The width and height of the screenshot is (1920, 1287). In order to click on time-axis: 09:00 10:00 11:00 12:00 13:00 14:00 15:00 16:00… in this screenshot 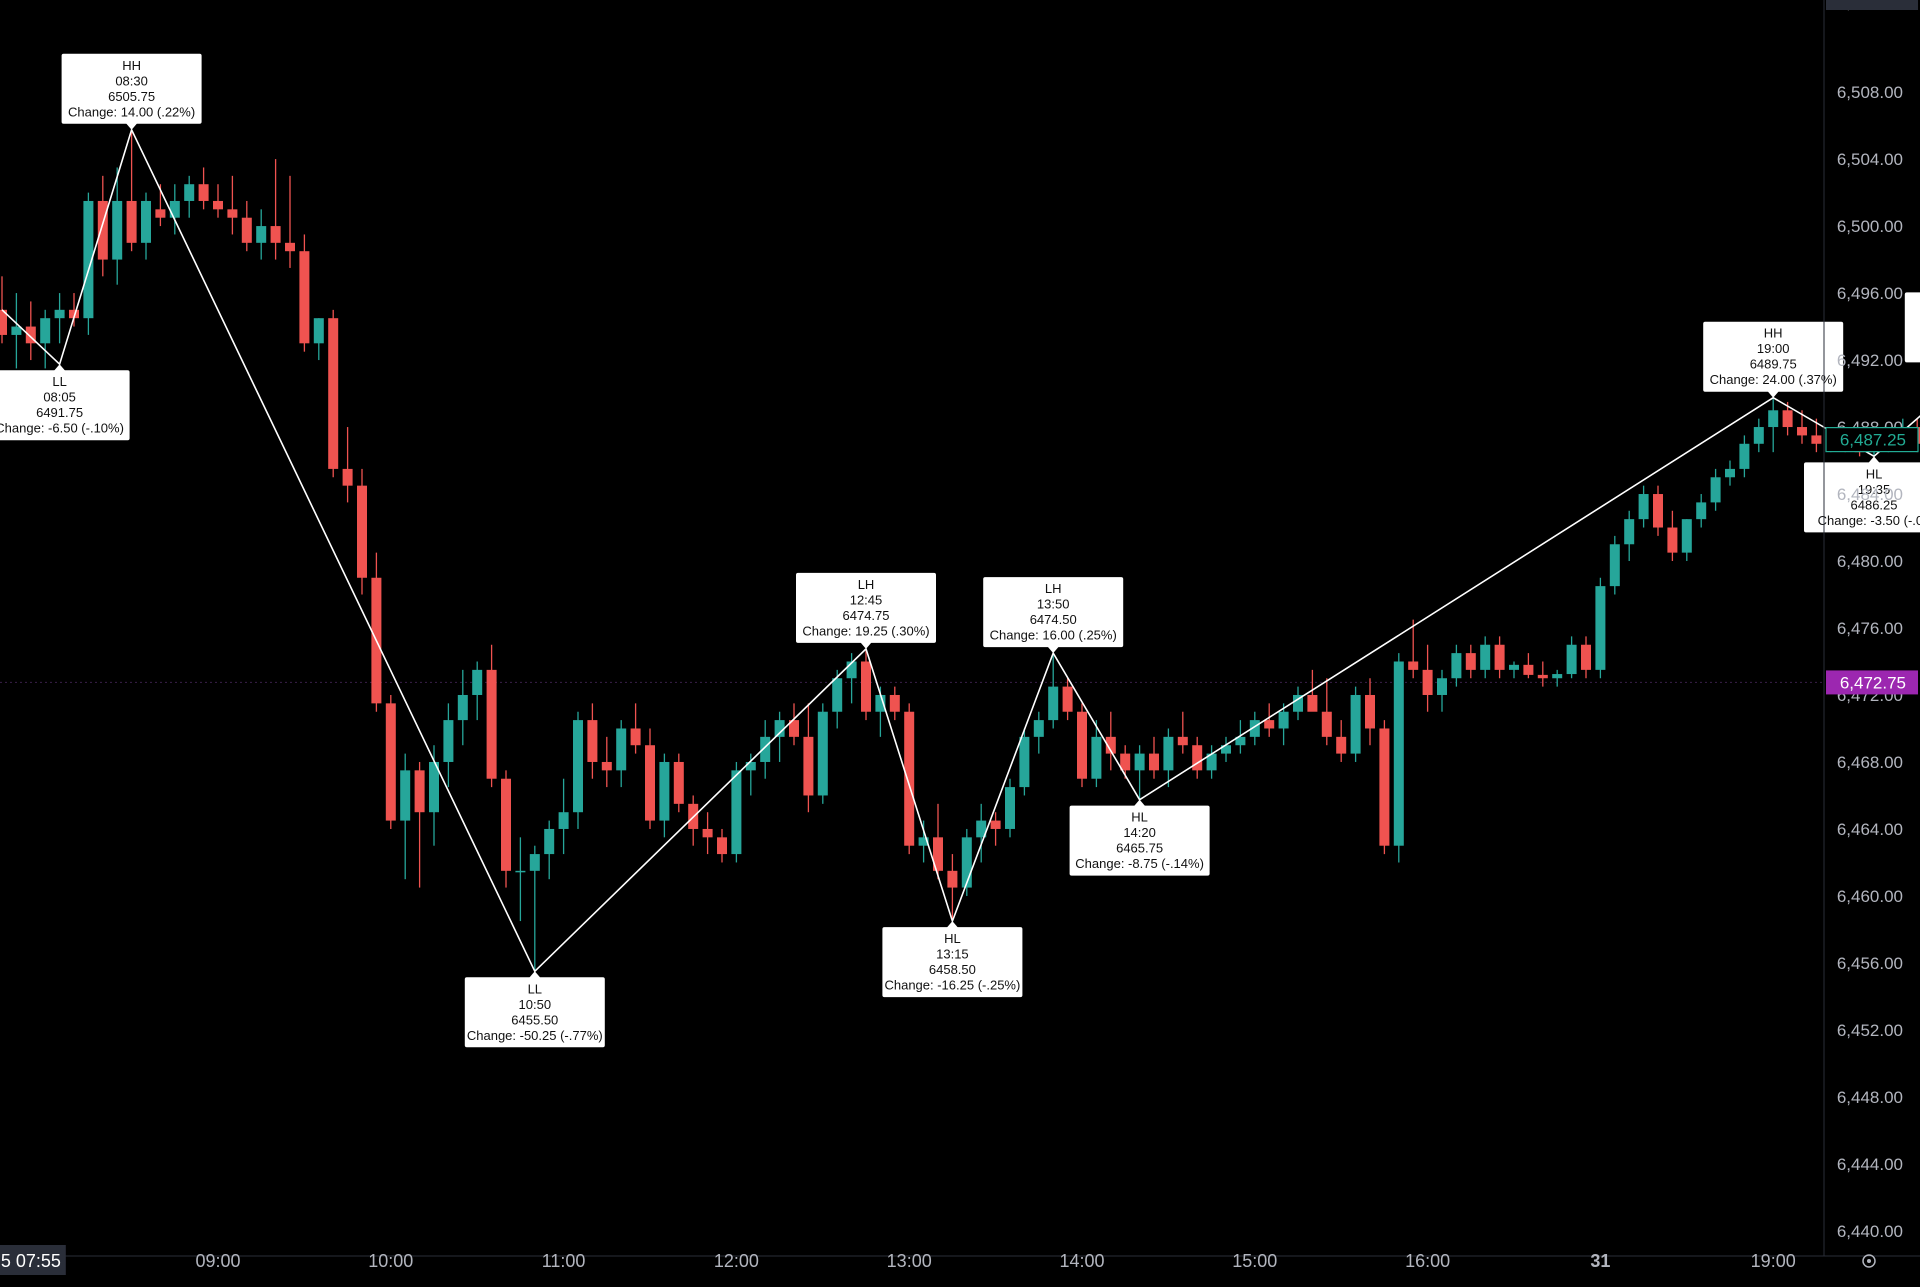, I will do `click(960, 1260)`.